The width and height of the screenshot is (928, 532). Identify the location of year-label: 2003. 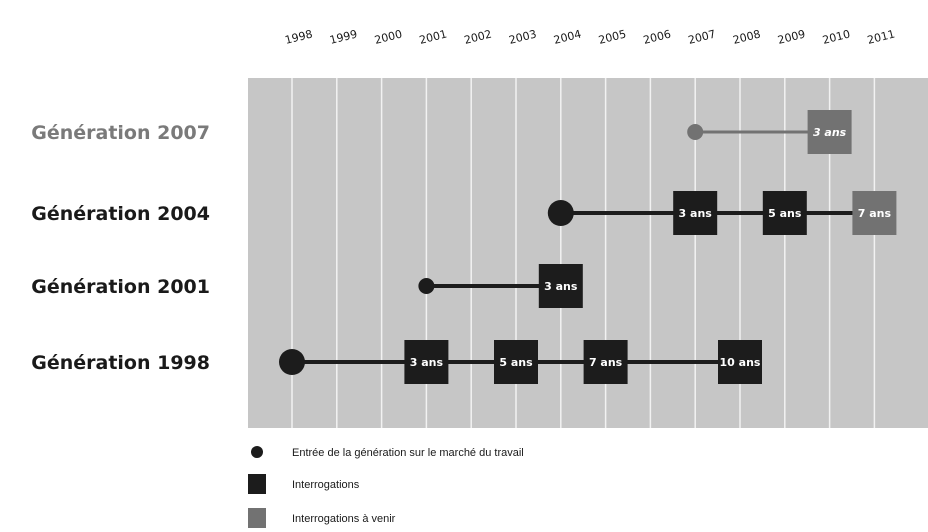
(523, 37).